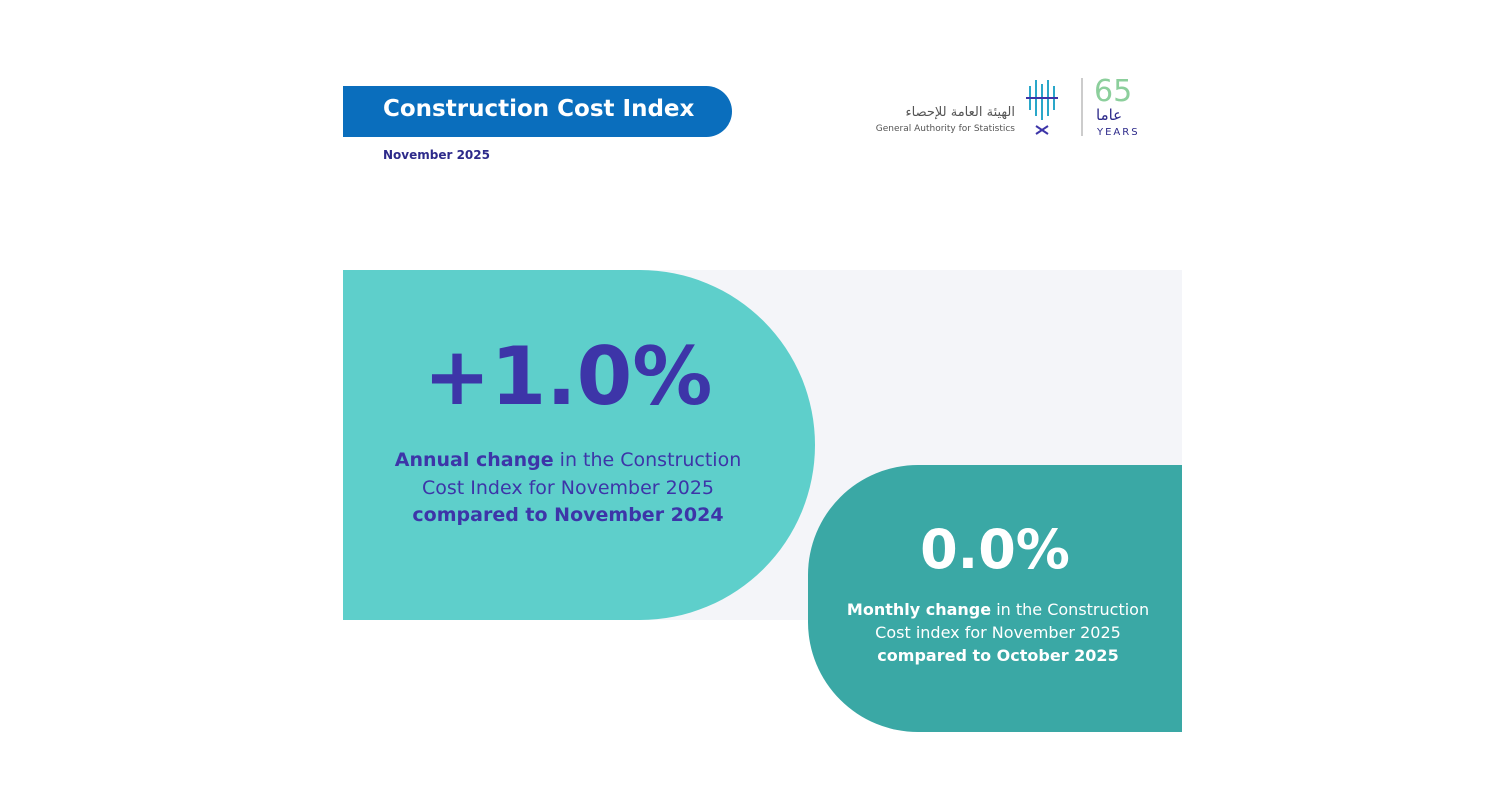  Describe the element at coordinates (436, 155) in the screenshot. I see `date: November 2025` at that location.